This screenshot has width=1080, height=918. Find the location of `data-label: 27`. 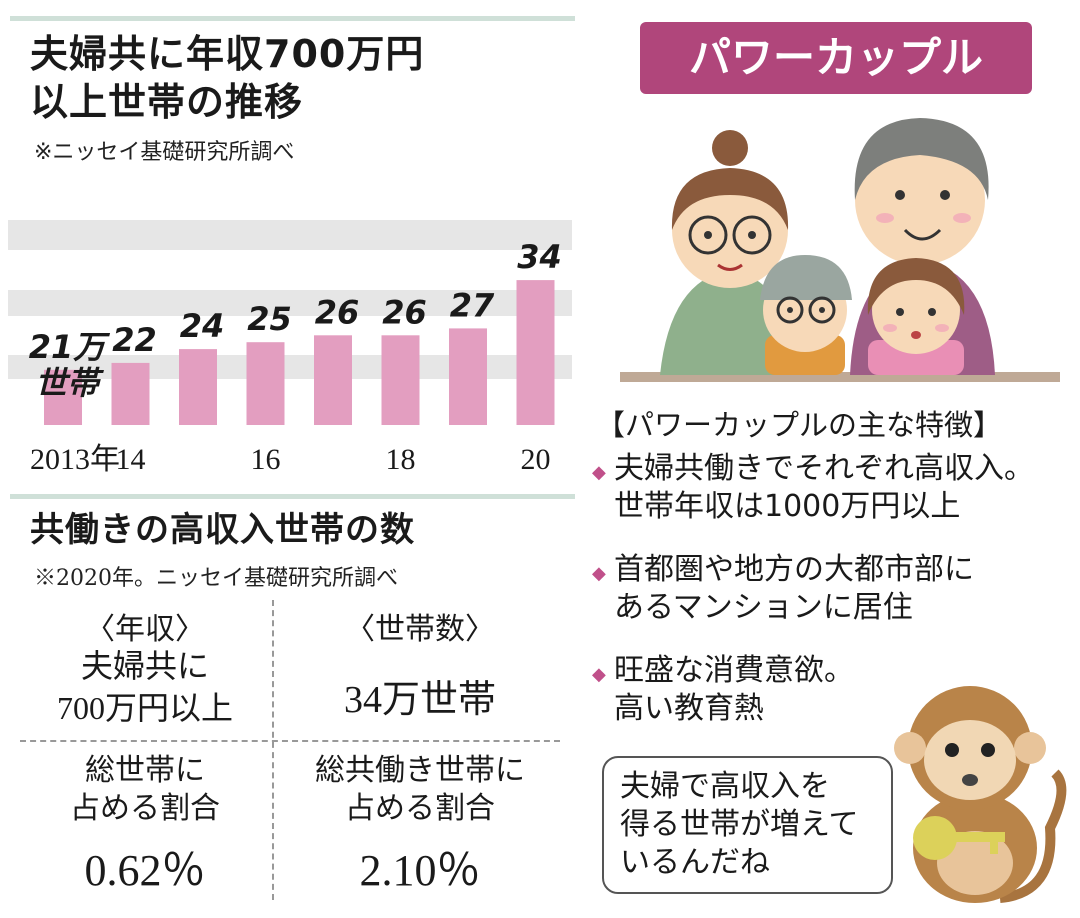

data-label: 27 is located at coordinates (472, 305).